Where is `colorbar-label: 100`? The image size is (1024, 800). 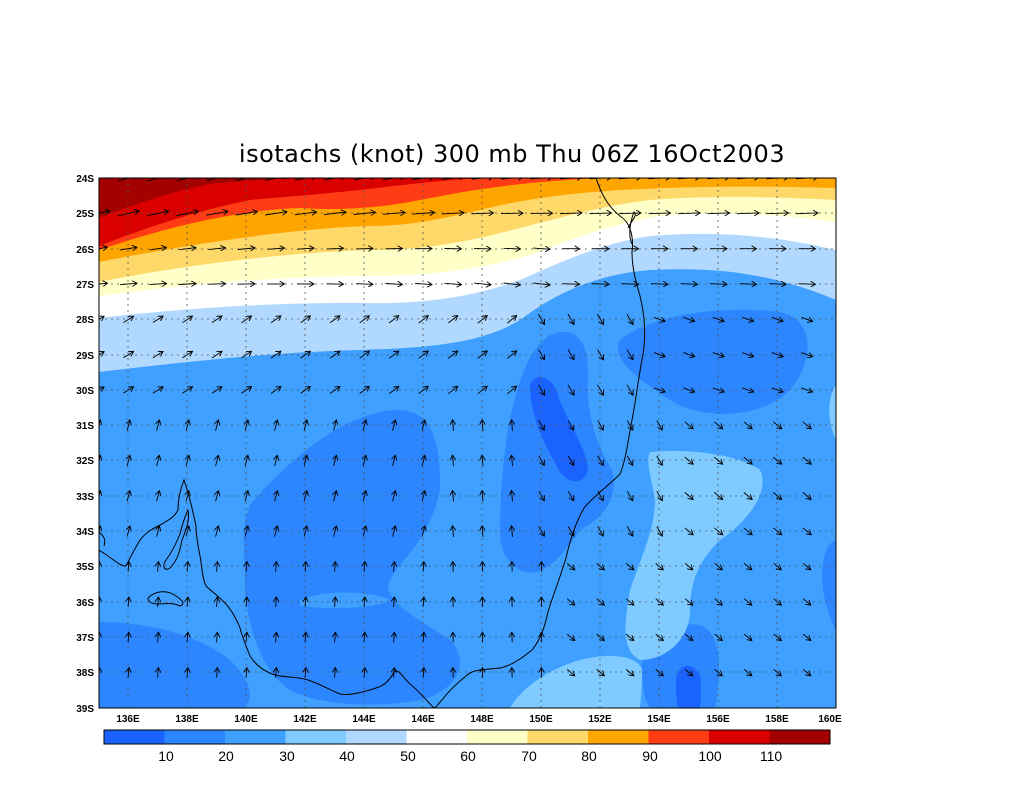
colorbar-label: 100 is located at coordinates (710, 756).